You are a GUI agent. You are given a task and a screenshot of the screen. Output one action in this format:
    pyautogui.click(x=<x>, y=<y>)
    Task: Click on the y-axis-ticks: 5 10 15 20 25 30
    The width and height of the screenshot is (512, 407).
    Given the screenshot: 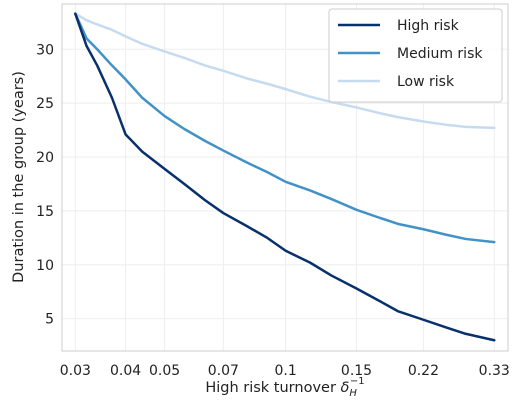 What is the action you would take?
    pyautogui.click(x=45, y=184)
    